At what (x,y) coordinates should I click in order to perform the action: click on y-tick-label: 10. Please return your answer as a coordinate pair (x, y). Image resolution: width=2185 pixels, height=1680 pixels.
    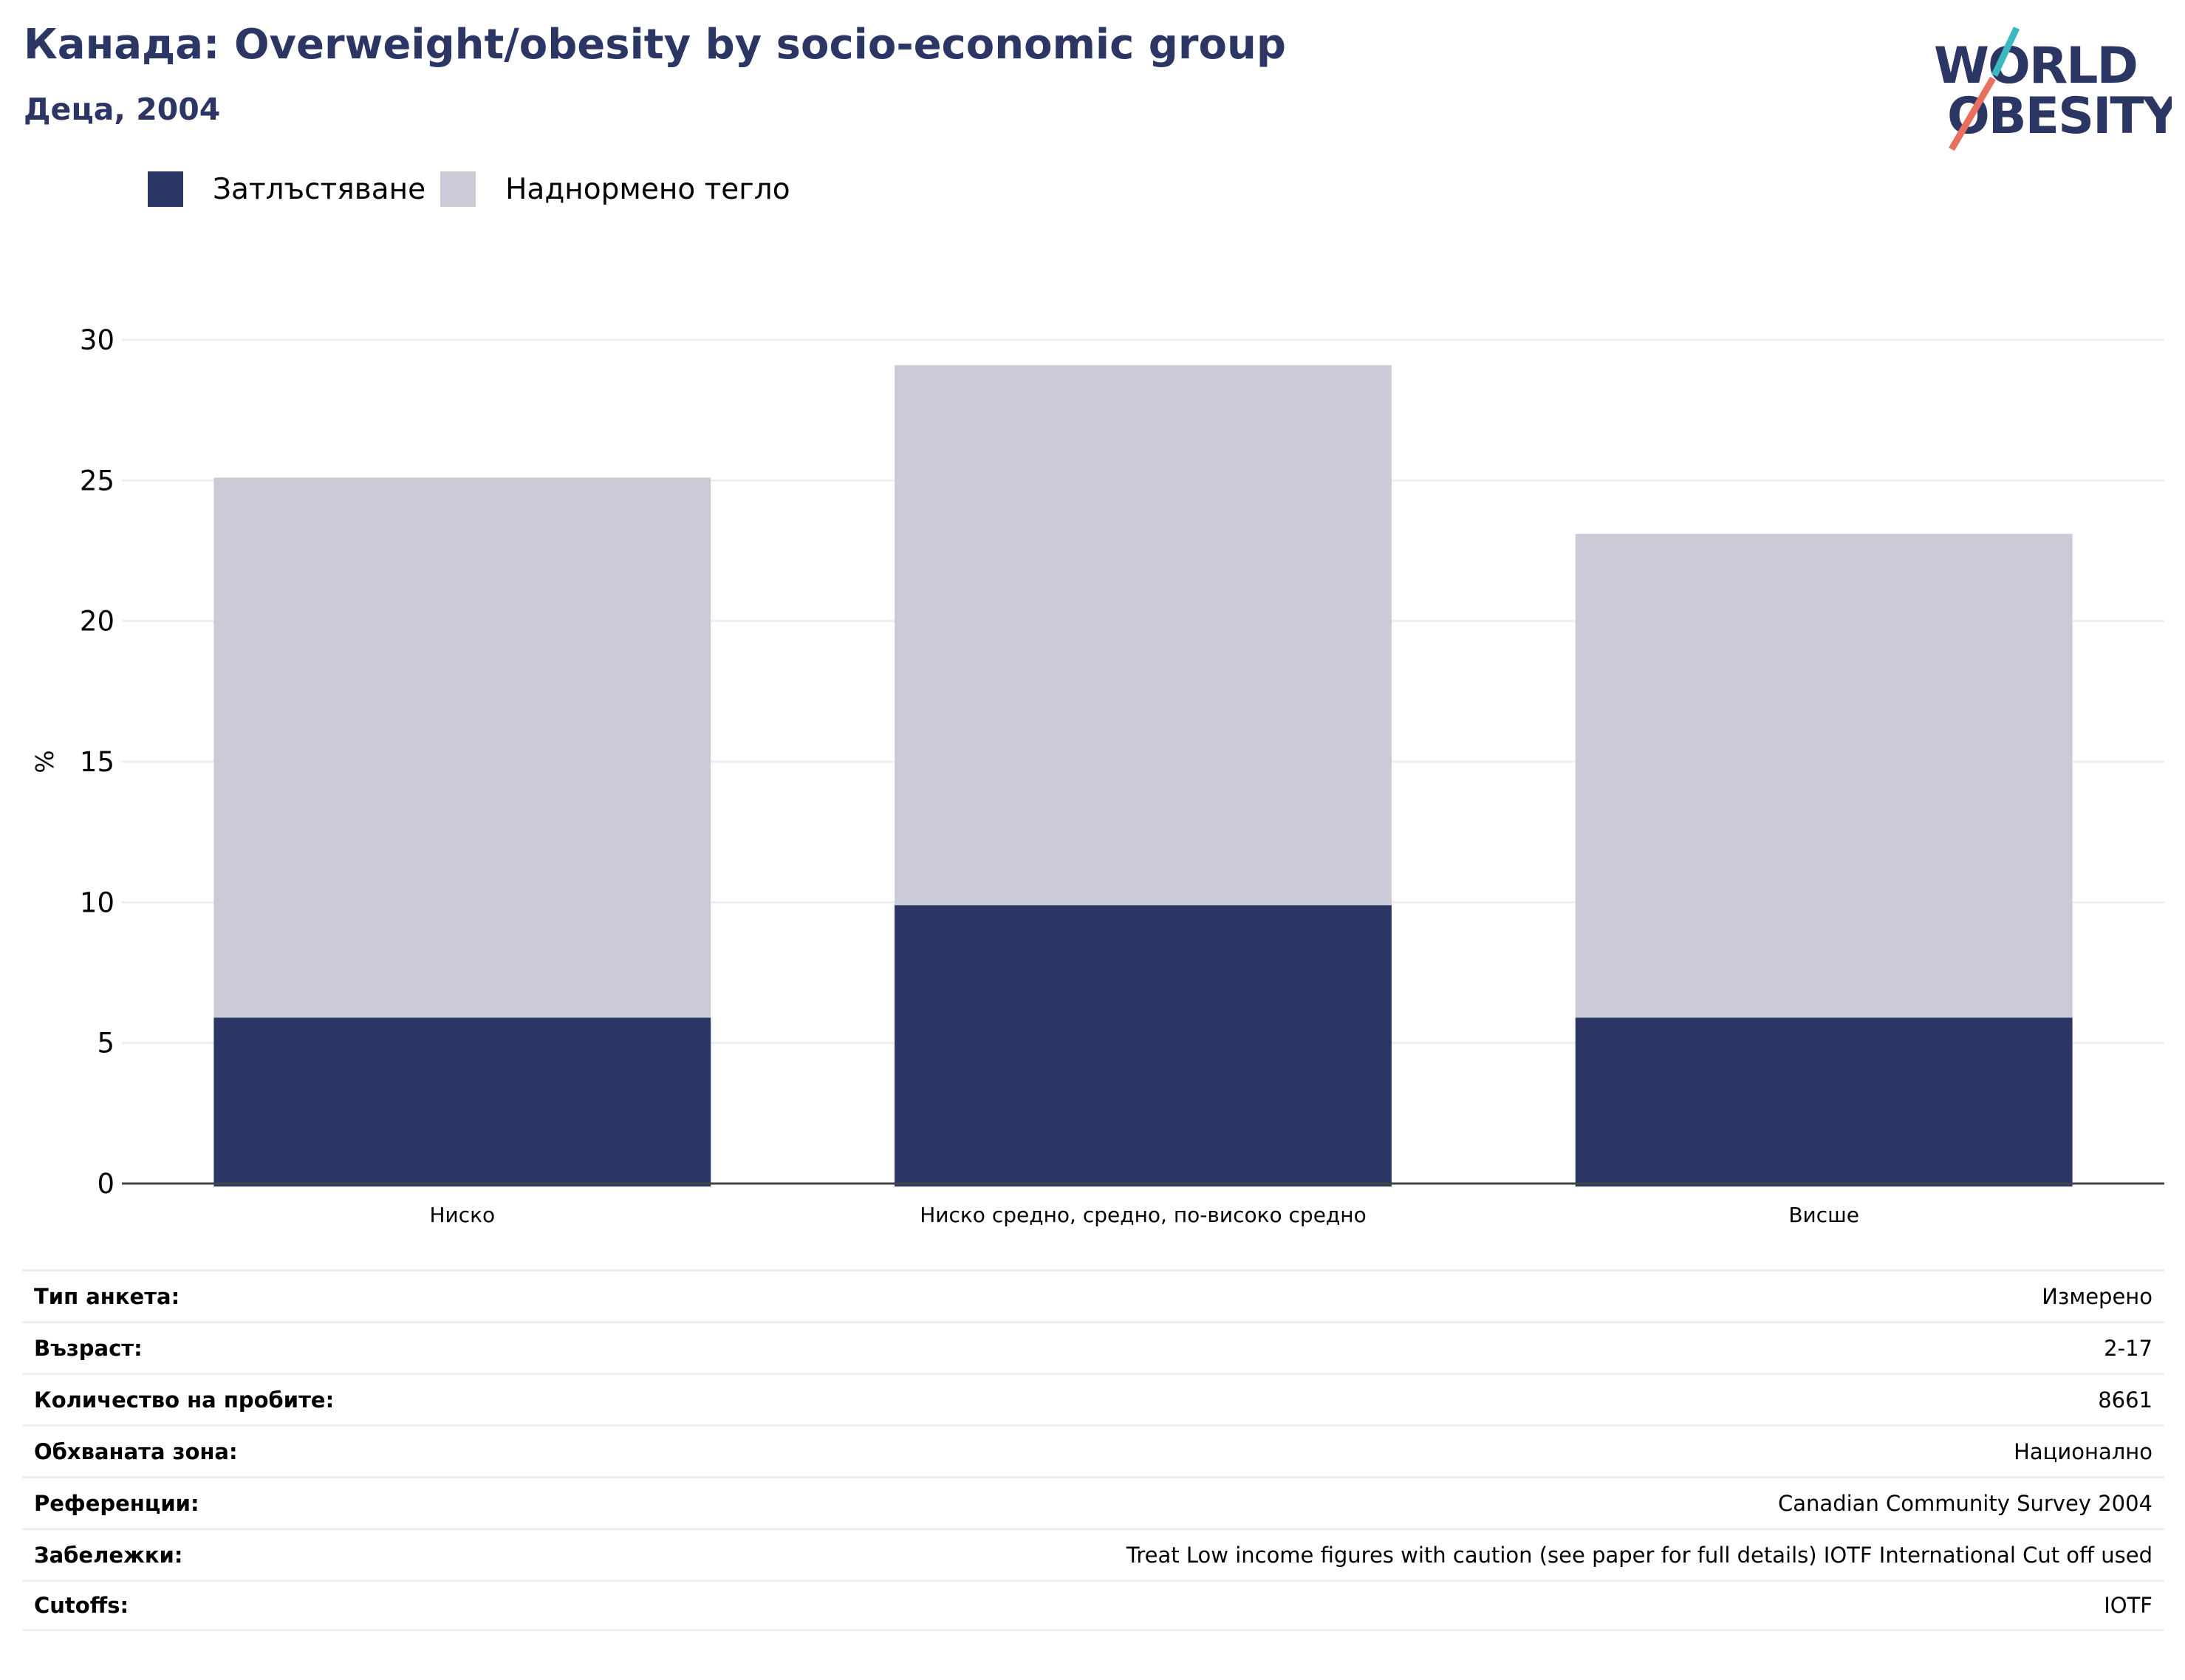
    Looking at the image, I should click on (97, 903).